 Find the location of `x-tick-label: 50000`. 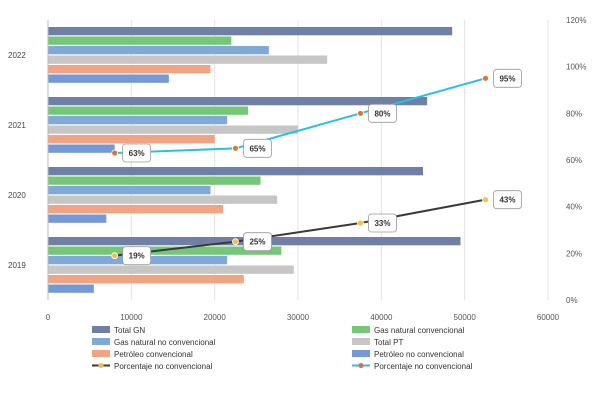

x-tick-label: 50000 is located at coordinates (465, 317).